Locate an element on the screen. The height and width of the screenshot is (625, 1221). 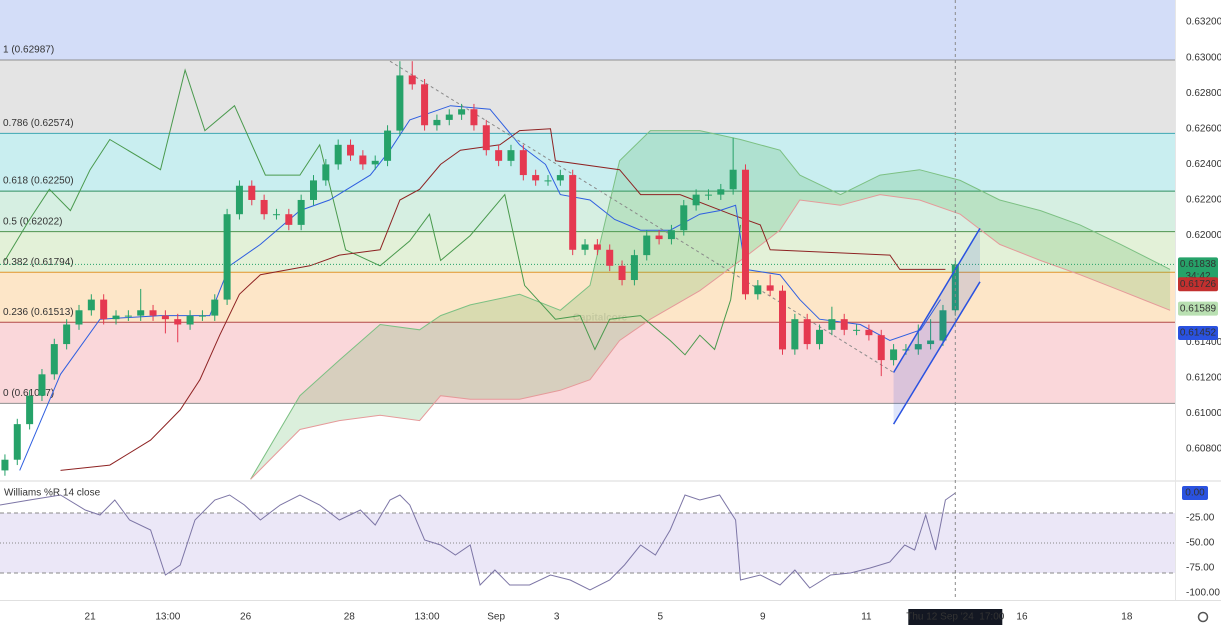
fib-label: 0.5 (0.62022) is located at coordinates (33, 221).